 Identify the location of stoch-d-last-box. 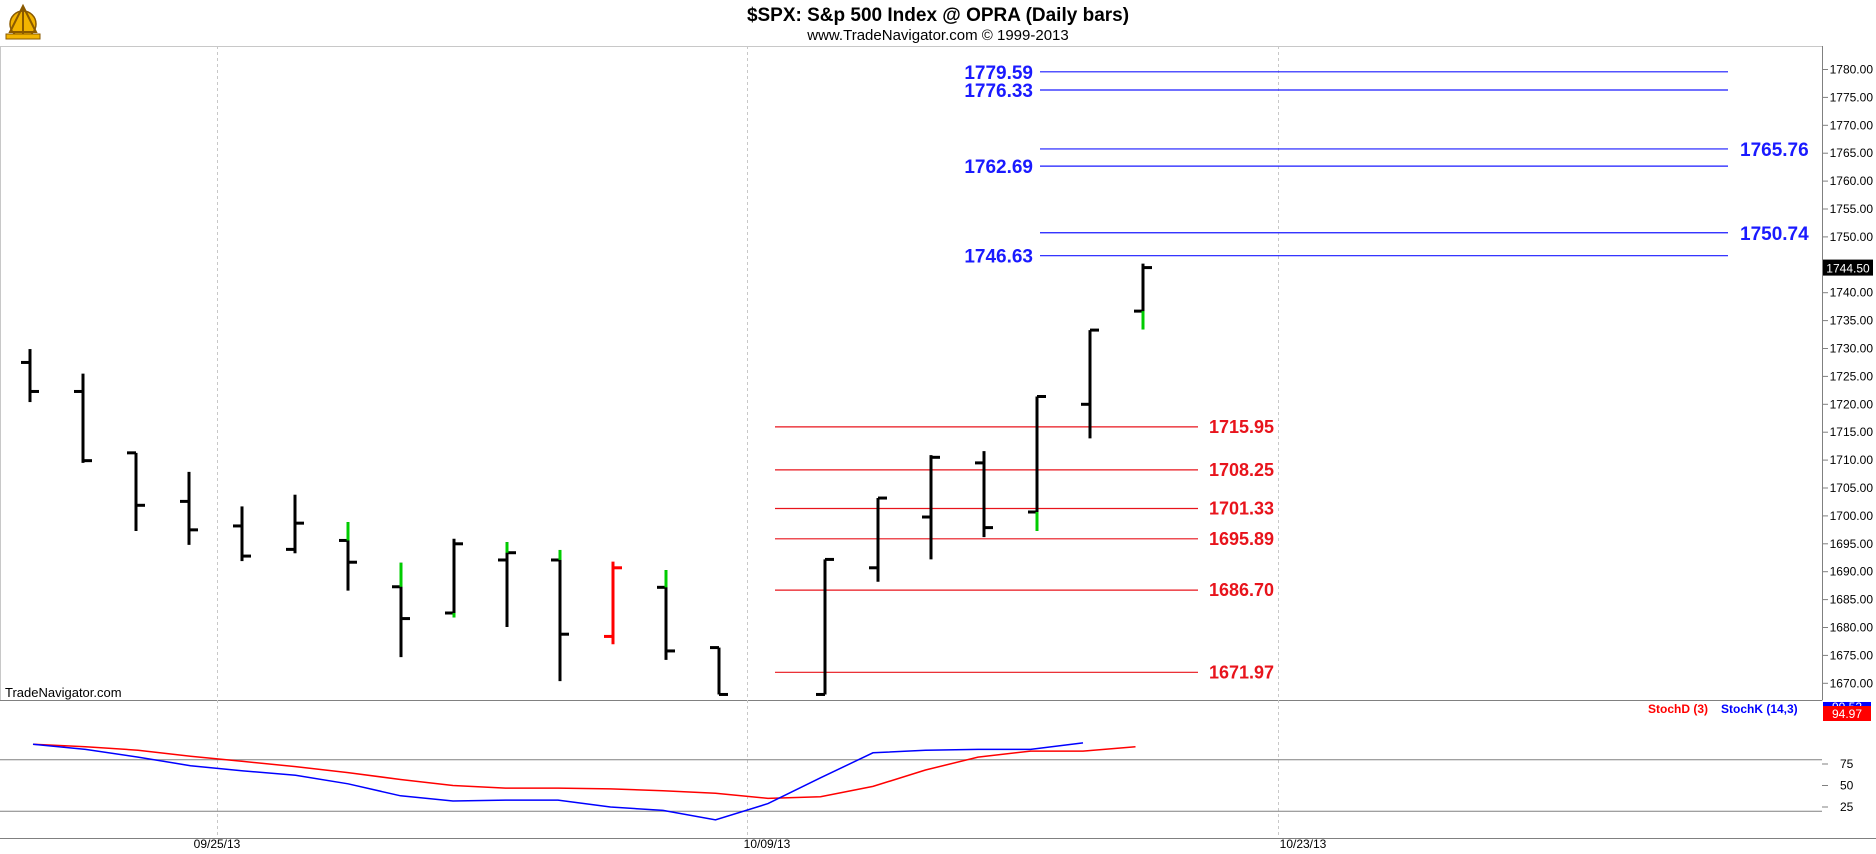
(1847, 713).